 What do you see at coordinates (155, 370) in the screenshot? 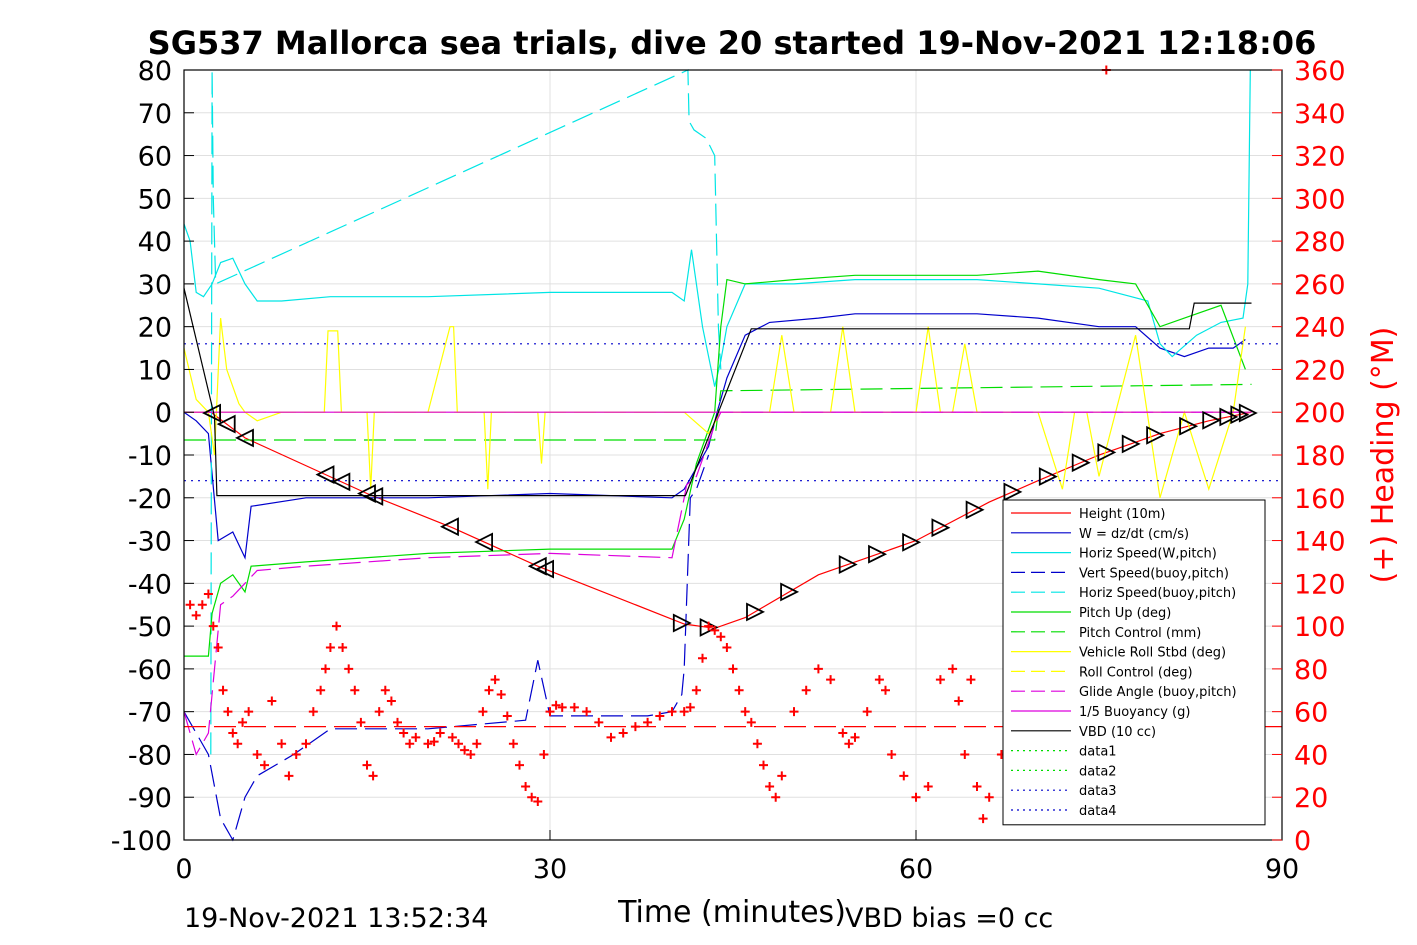
I see `y-left-tick-label: 10` at bounding box center [155, 370].